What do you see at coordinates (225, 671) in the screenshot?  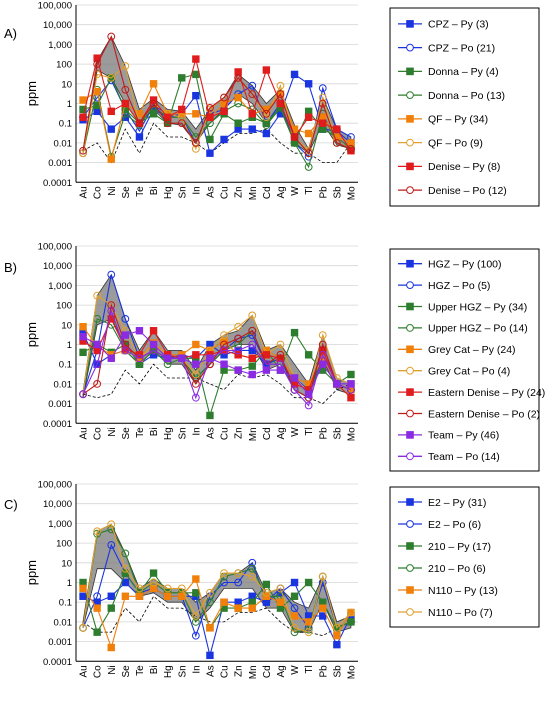 I see `x-tick-label: Cu` at bounding box center [225, 671].